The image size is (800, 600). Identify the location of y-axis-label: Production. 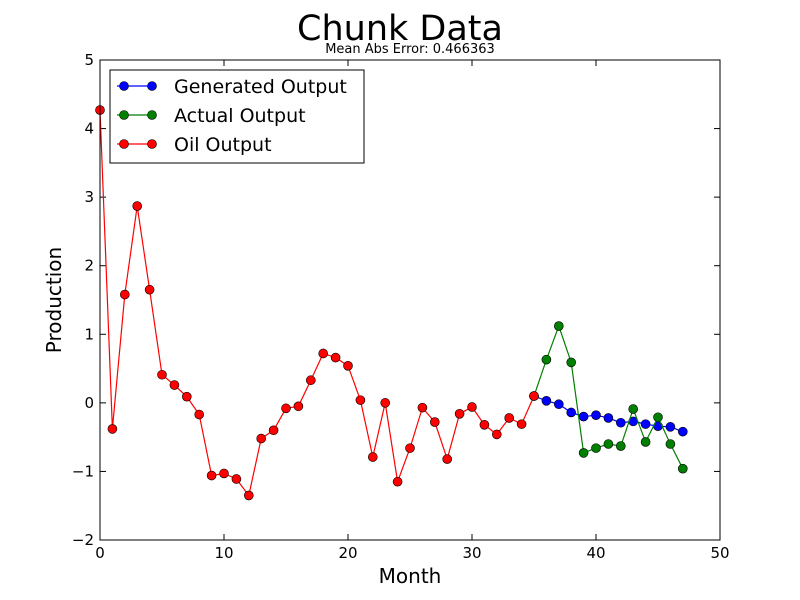
(54, 300).